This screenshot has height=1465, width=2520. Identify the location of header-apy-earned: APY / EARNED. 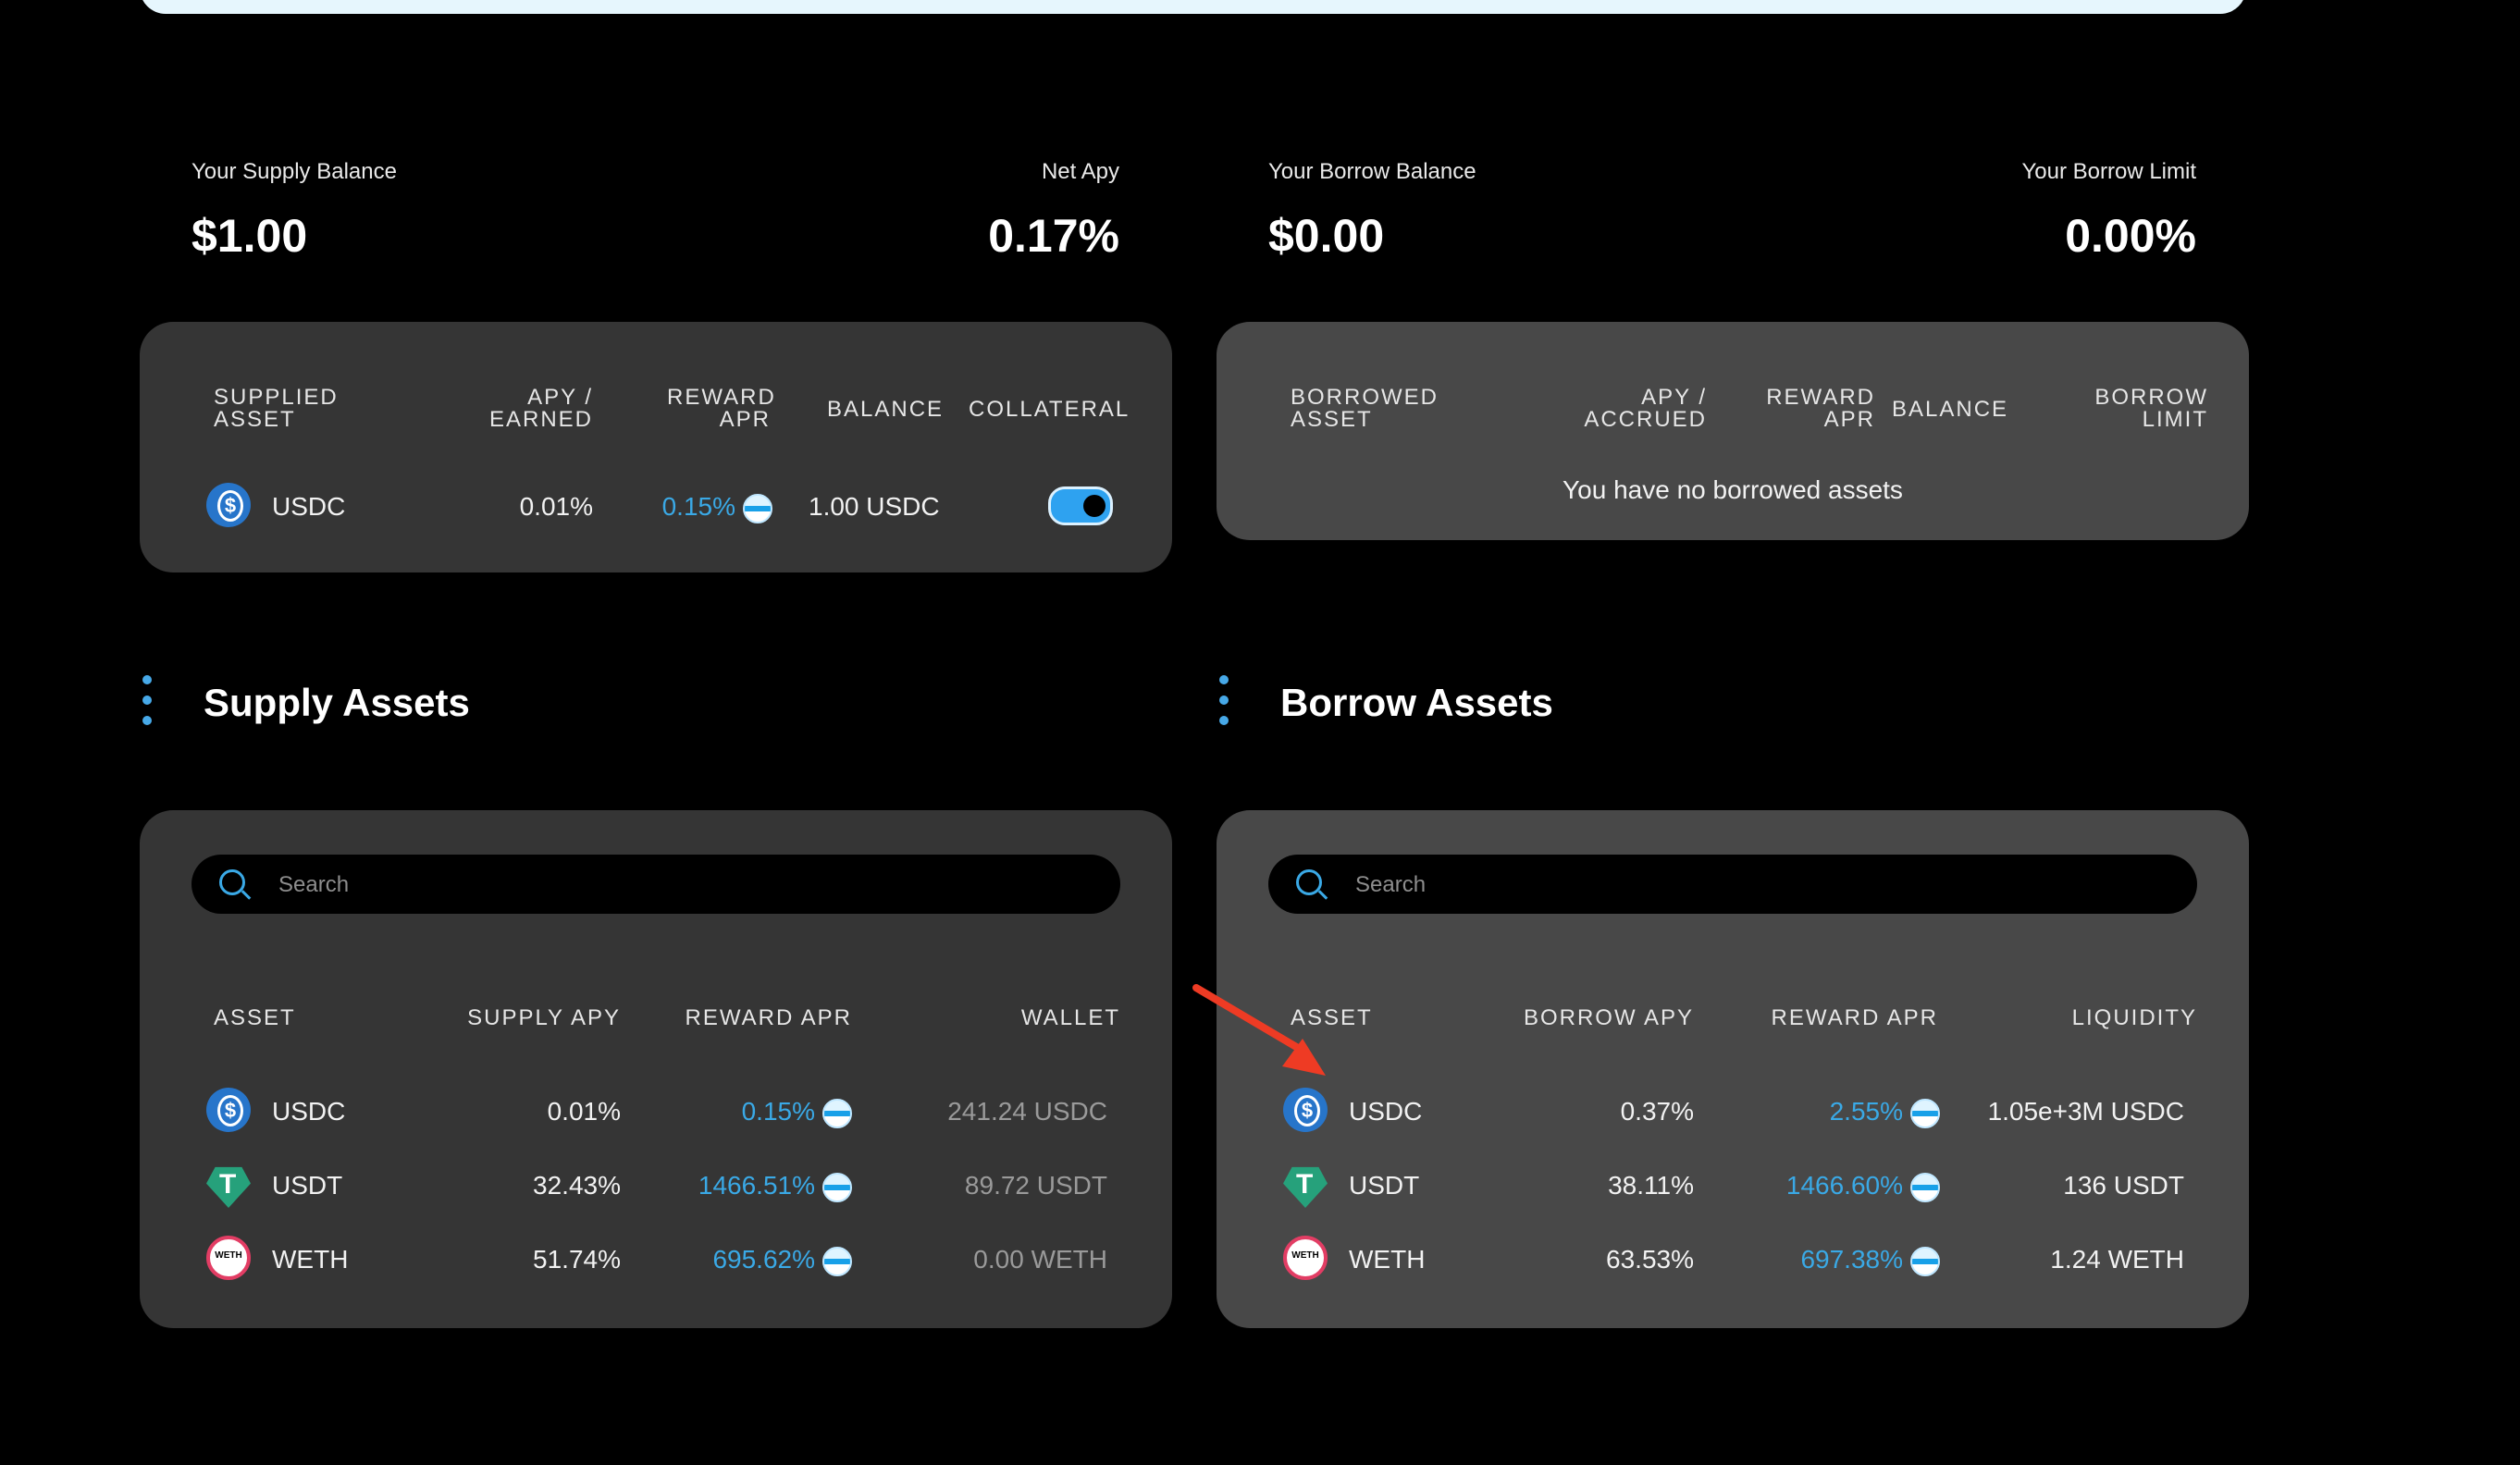
(540, 408).